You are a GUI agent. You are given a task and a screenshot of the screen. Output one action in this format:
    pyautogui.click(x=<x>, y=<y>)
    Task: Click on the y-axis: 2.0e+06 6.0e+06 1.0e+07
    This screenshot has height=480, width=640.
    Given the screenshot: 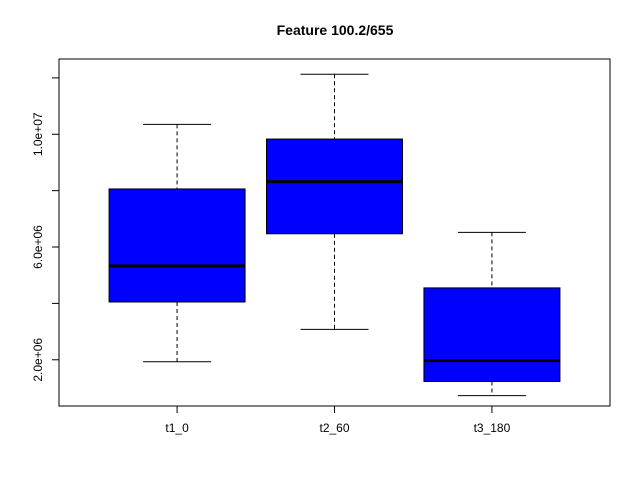 What is the action you would take?
    pyautogui.click(x=45, y=229)
    